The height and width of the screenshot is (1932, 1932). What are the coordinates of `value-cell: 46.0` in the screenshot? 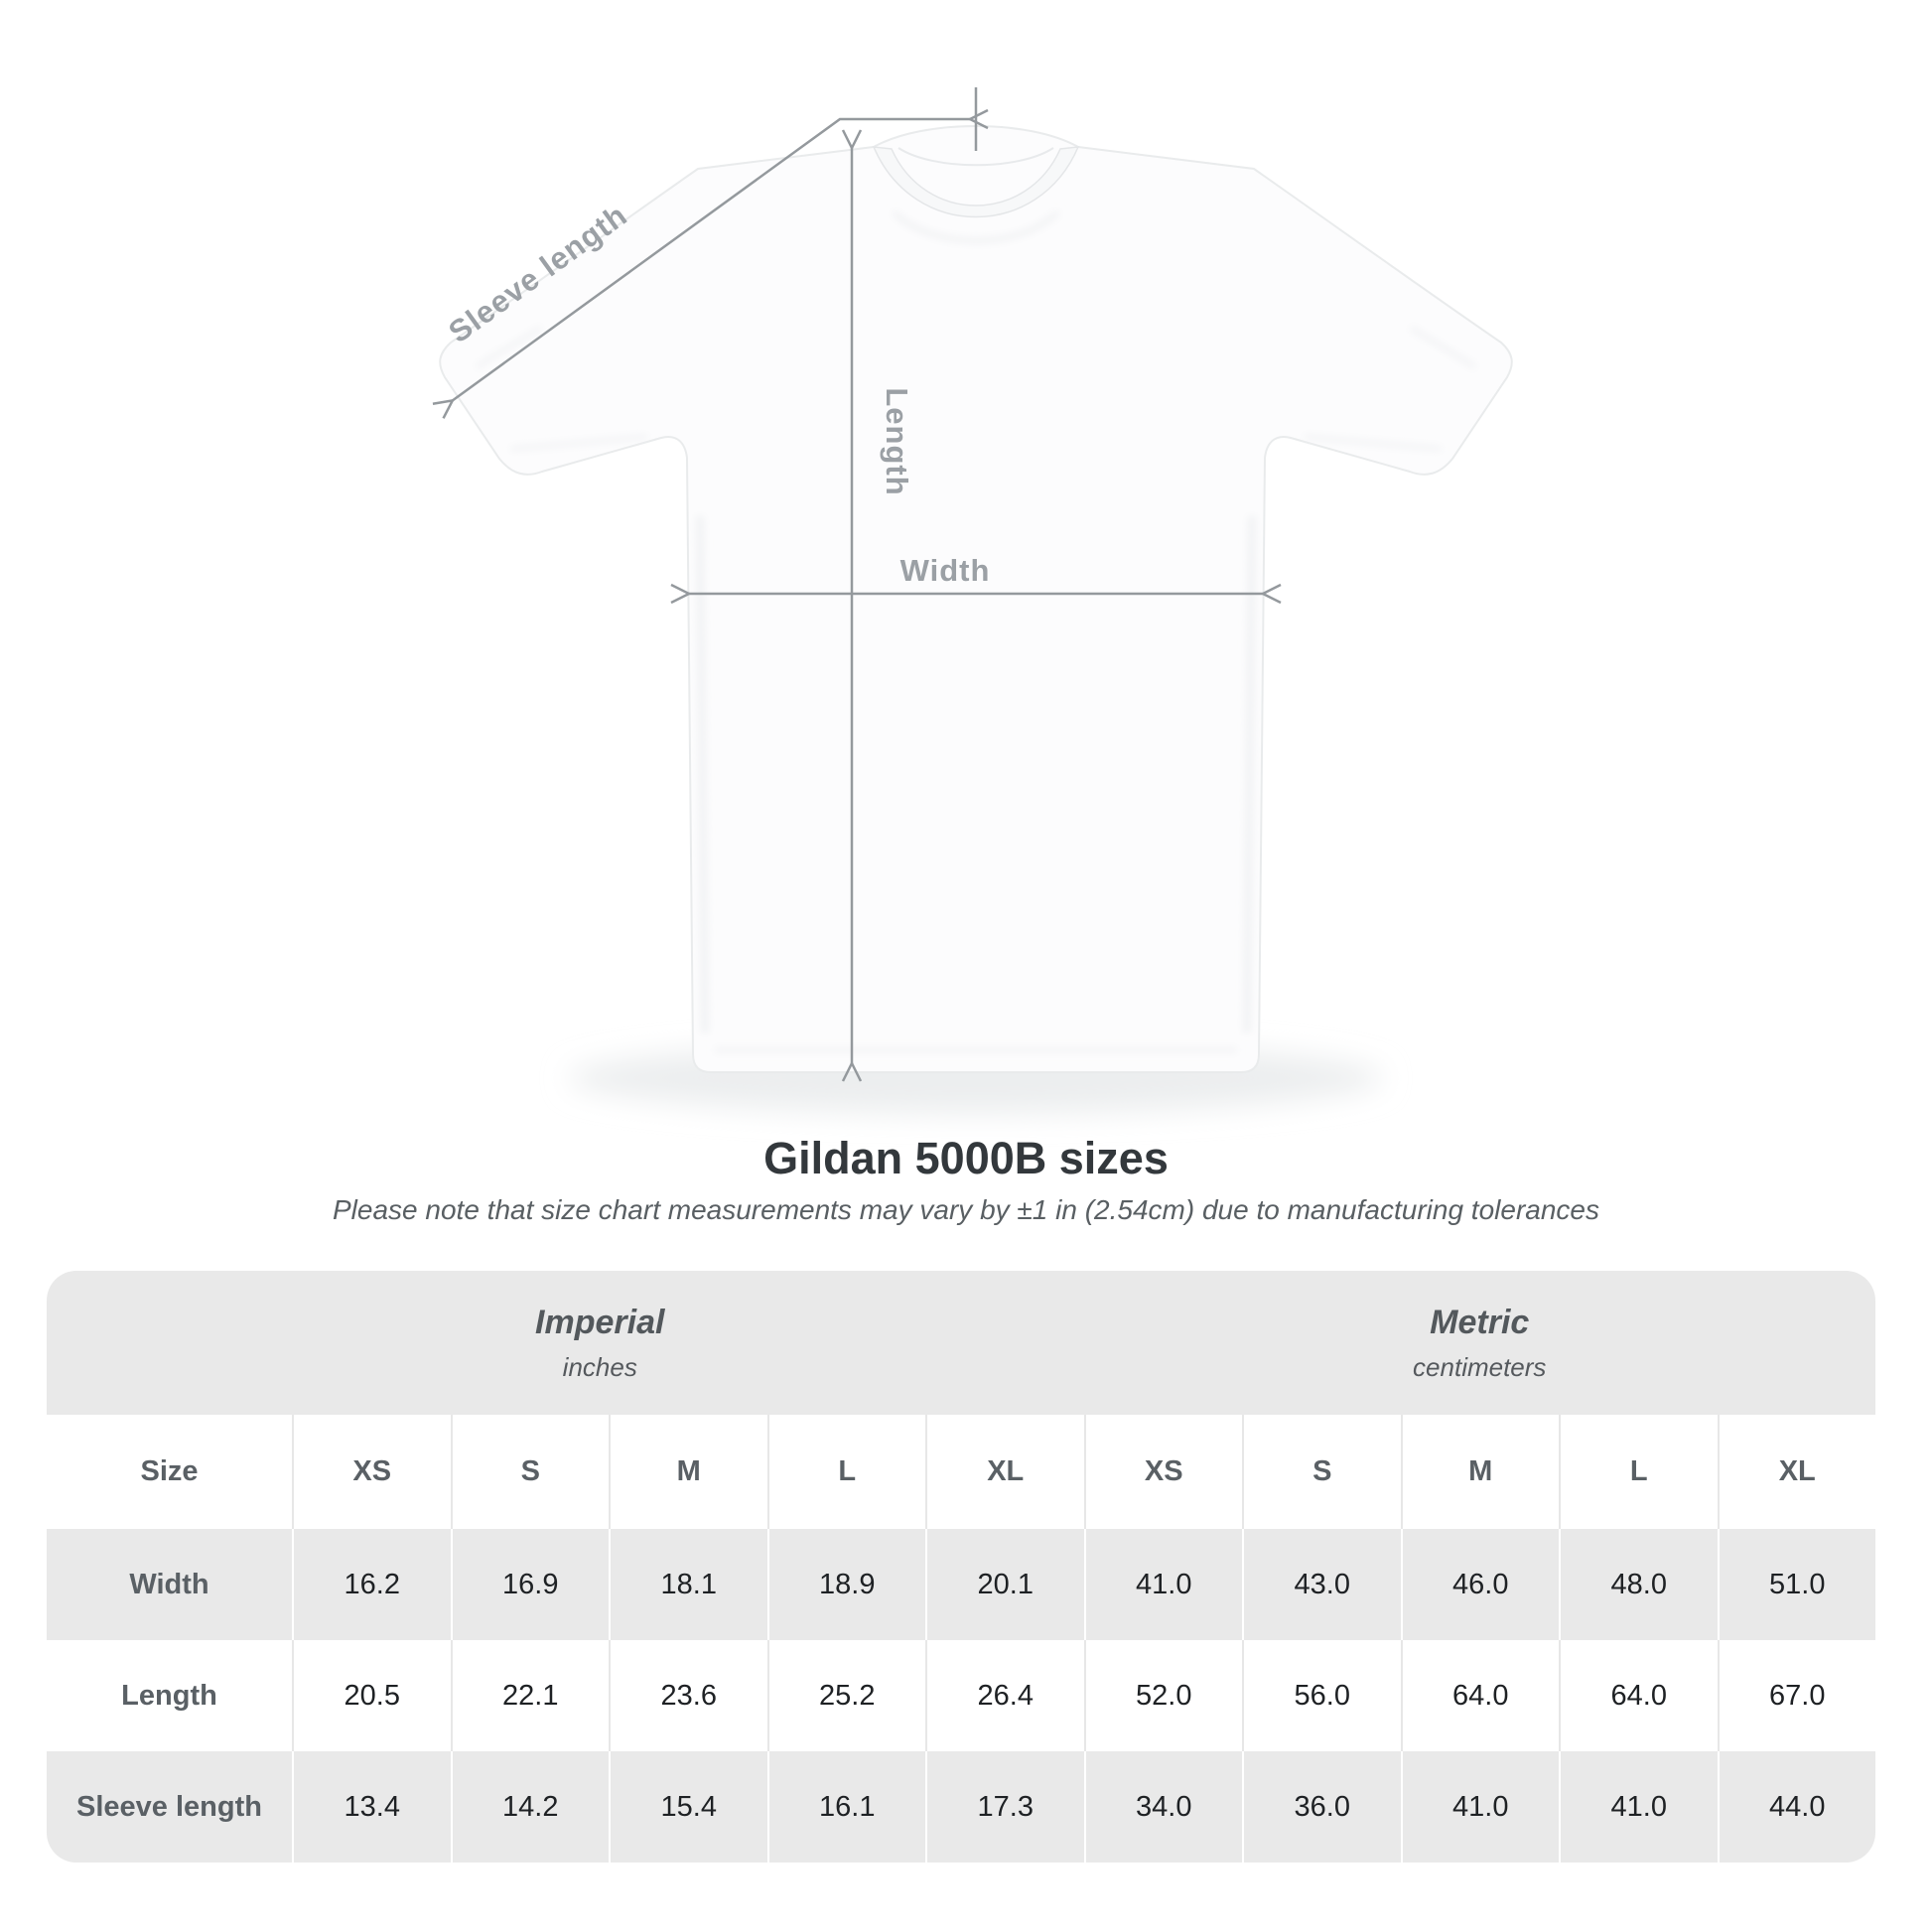 It's located at (1480, 1584).